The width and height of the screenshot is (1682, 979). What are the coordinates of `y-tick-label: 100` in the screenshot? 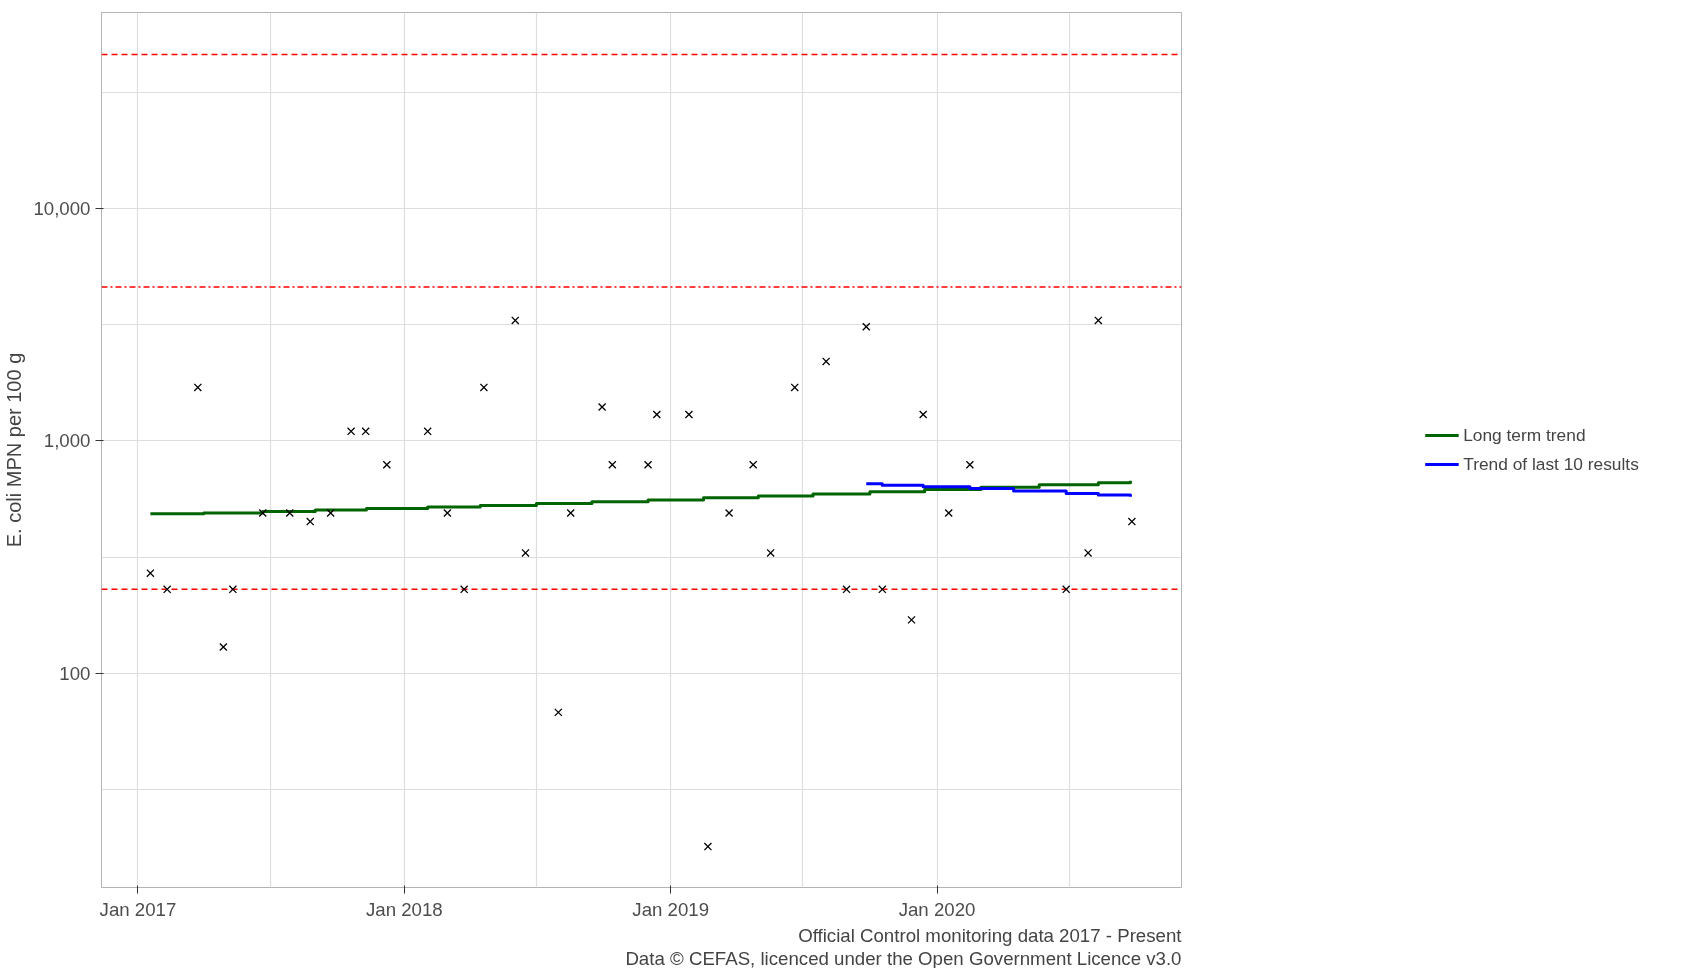 It's located at (75, 673).